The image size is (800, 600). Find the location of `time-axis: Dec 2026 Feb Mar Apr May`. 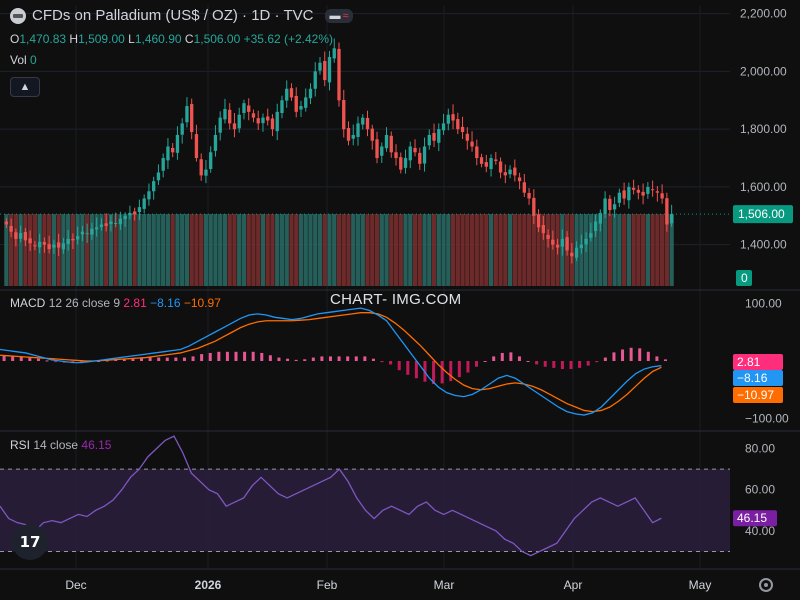

time-axis: Dec 2026 Feb Mar Apr May is located at coordinates (388, 585).